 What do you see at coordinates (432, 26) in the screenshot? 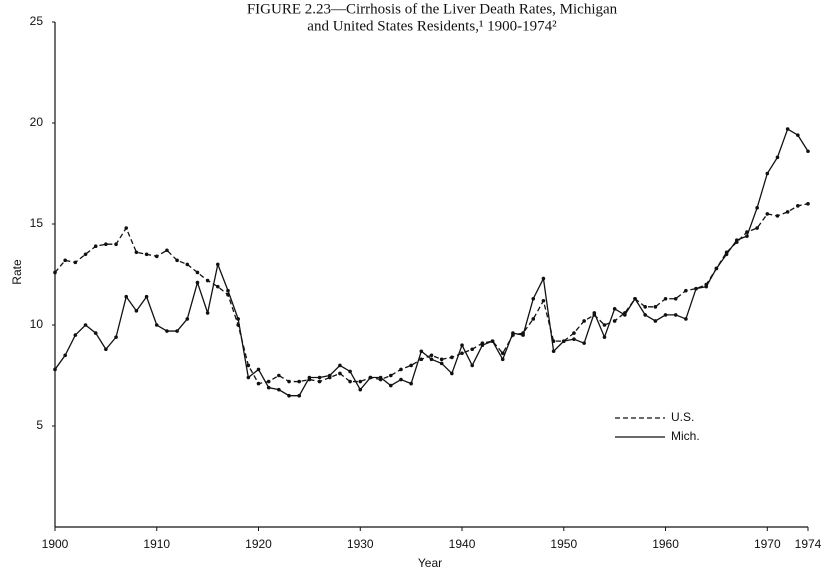
I see `chart-title: and United States Residents,¹ 1900-1974²` at bounding box center [432, 26].